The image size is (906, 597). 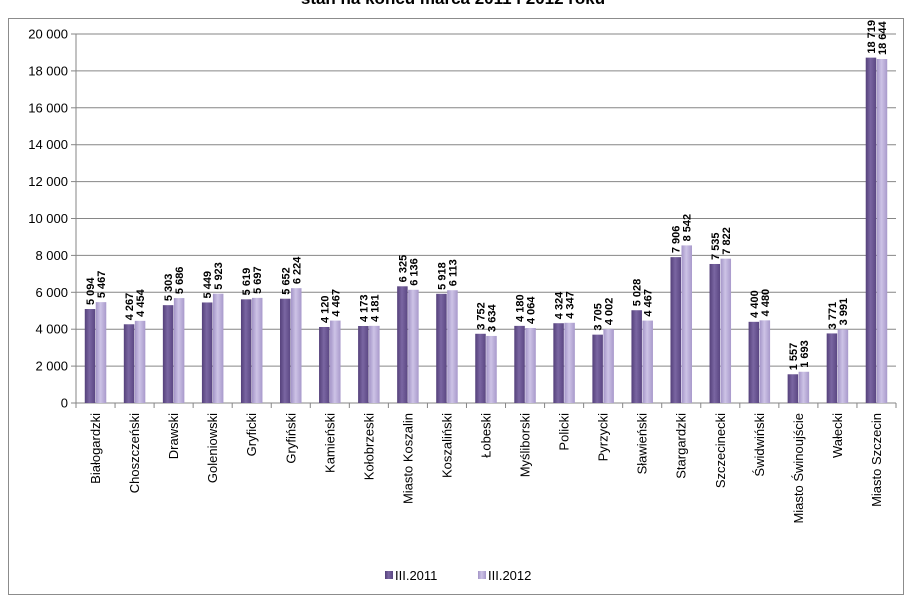 I want to click on data-label: 3 991, so click(x=844, y=312).